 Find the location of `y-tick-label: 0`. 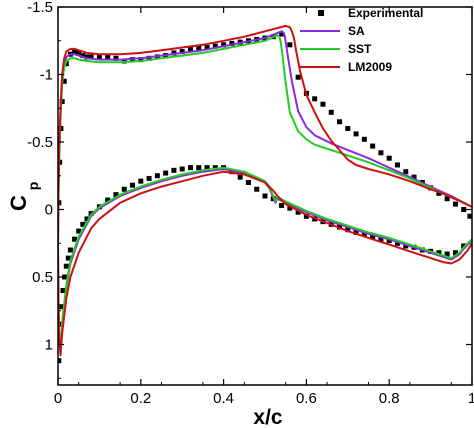

y-tick-label: 0 is located at coordinates (49, 210).